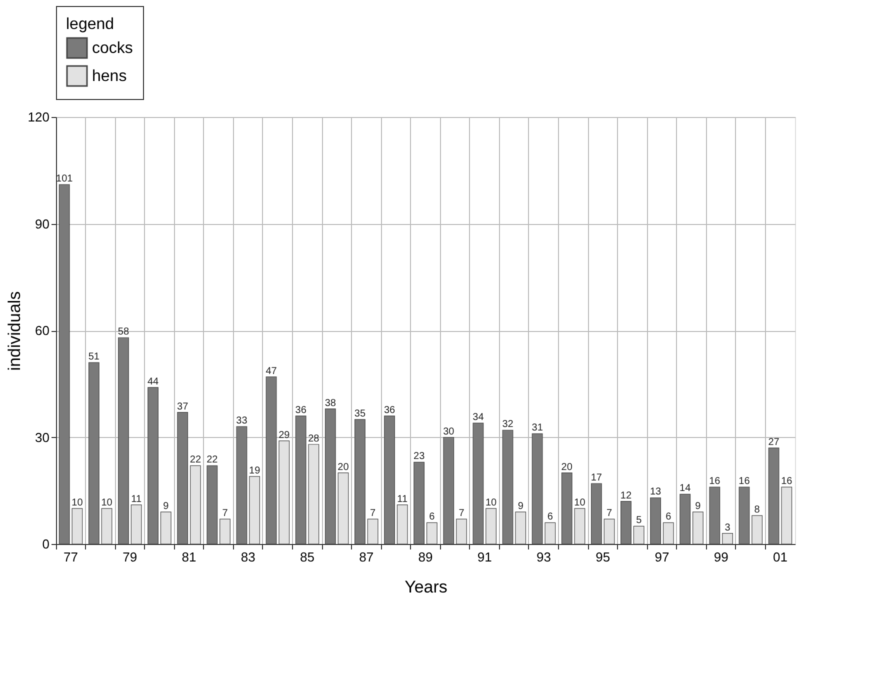  What do you see at coordinates (242, 421) in the screenshot?
I see `data-label: 33` at bounding box center [242, 421].